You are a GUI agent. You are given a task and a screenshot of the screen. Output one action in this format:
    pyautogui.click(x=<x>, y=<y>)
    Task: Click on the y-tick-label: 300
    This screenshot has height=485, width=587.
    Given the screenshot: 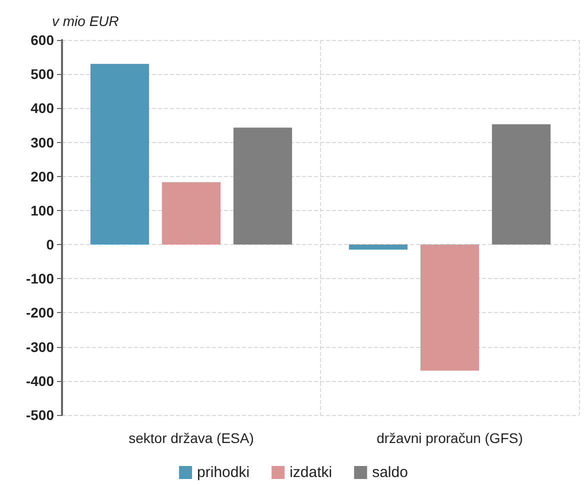 What is the action you would take?
    pyautogui.click(x=42, y=142)
    